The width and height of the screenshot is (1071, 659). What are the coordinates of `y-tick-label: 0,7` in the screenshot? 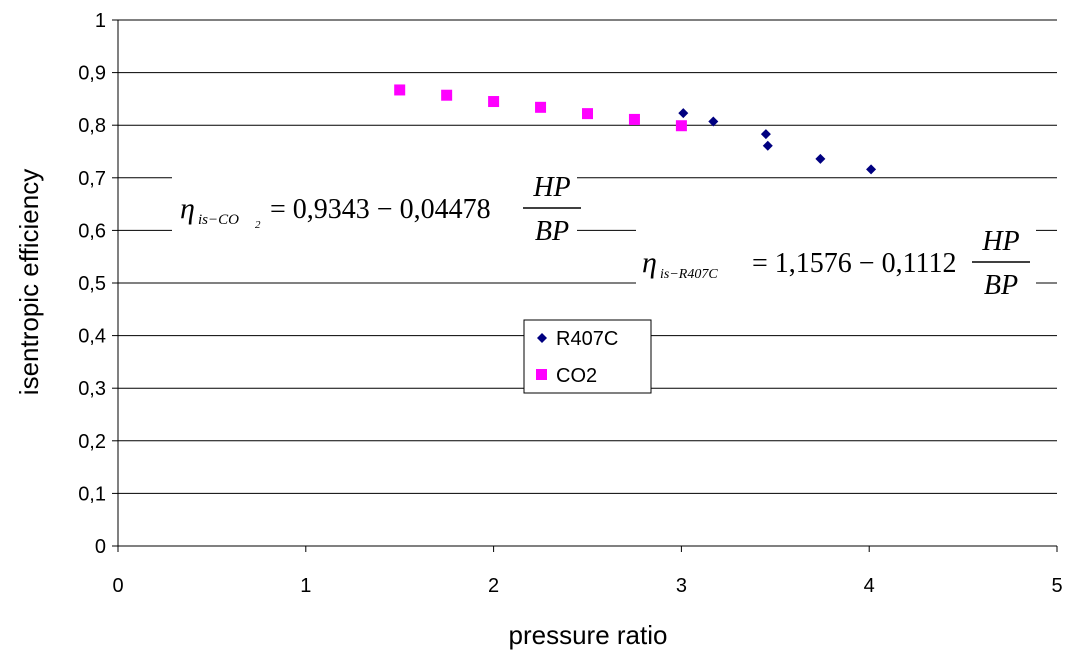 It's located at (92, 179).